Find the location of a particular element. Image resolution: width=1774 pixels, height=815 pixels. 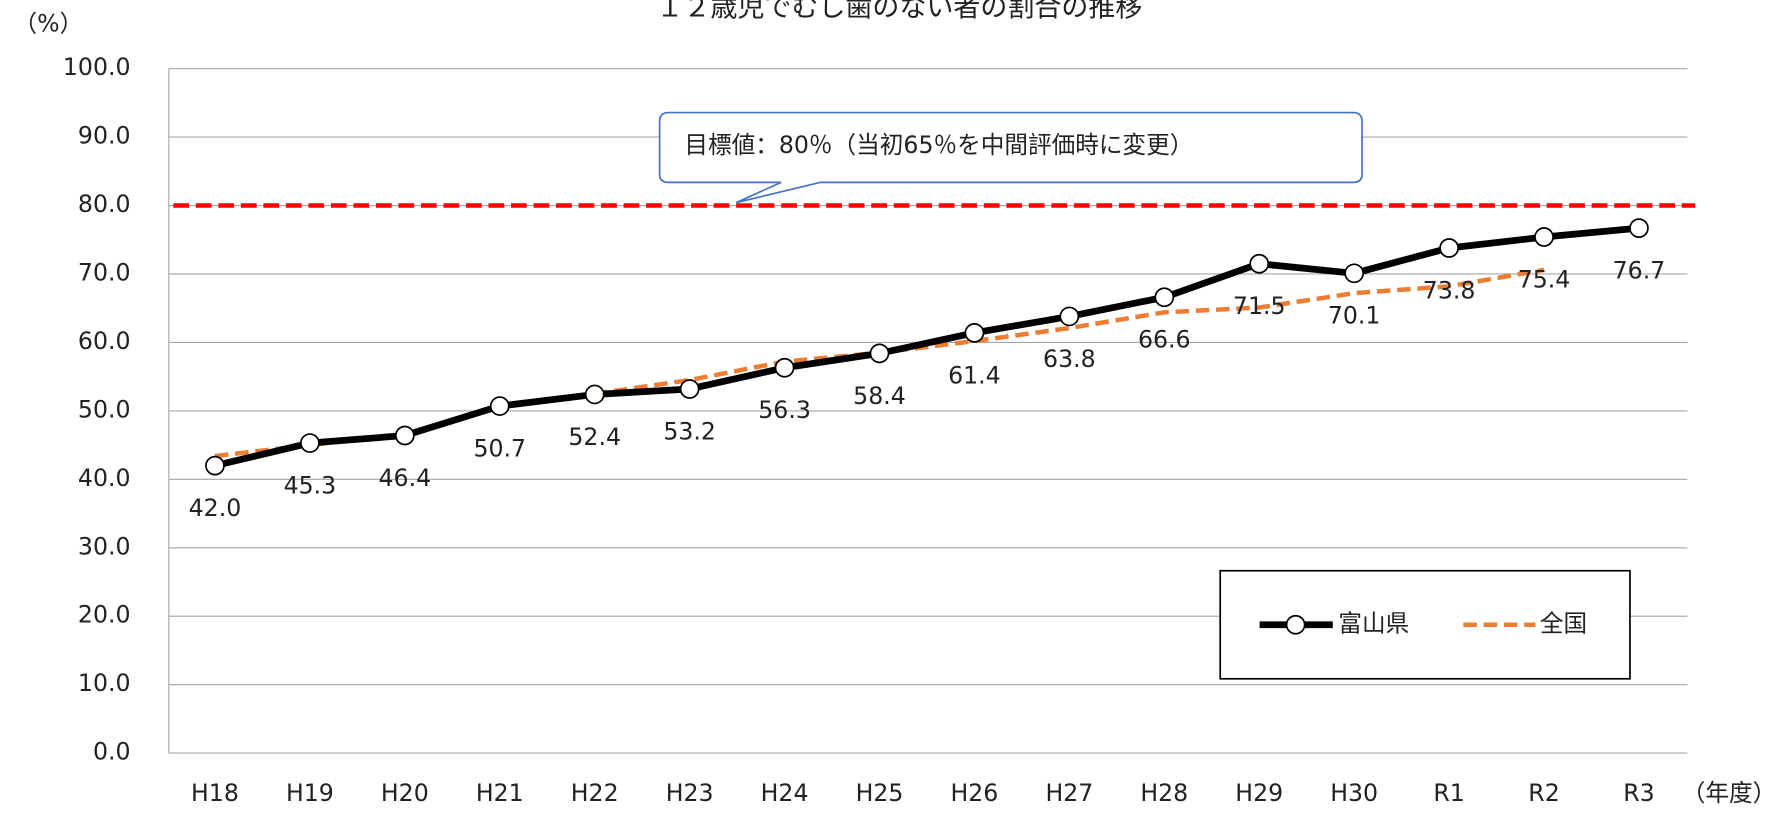

y-tick-label: 20.0 is located at coordinates (104, 615).